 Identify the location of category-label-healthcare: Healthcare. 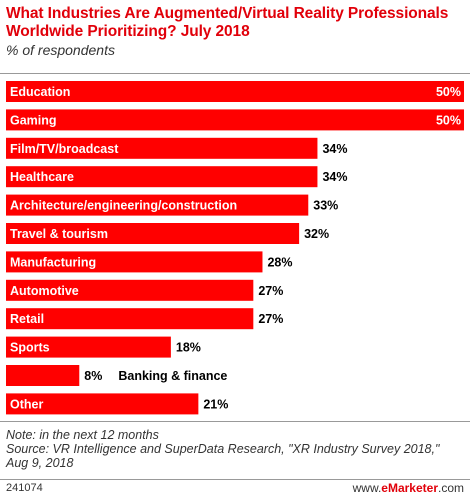
(42, 177).